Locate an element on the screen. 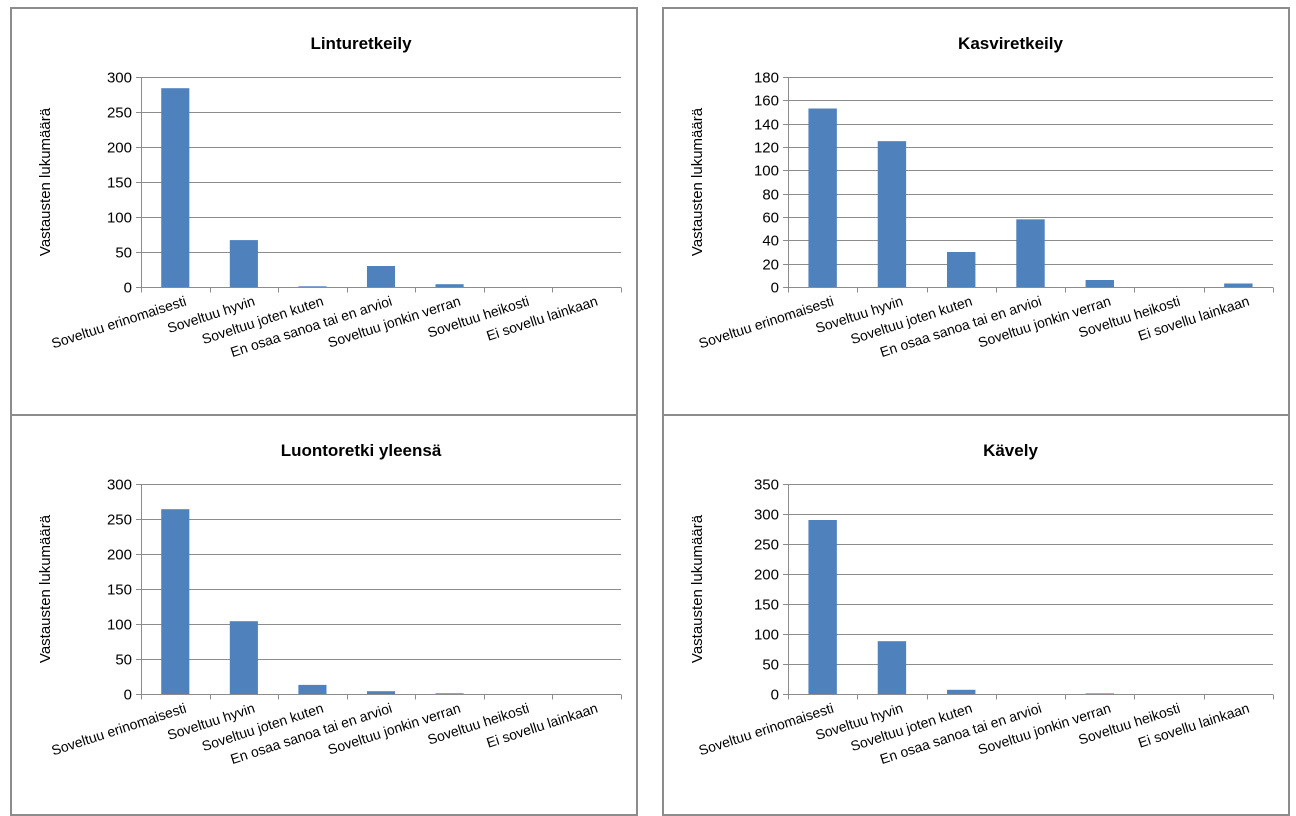  chart-title: Kävely is located at coordinates (1010, 450).